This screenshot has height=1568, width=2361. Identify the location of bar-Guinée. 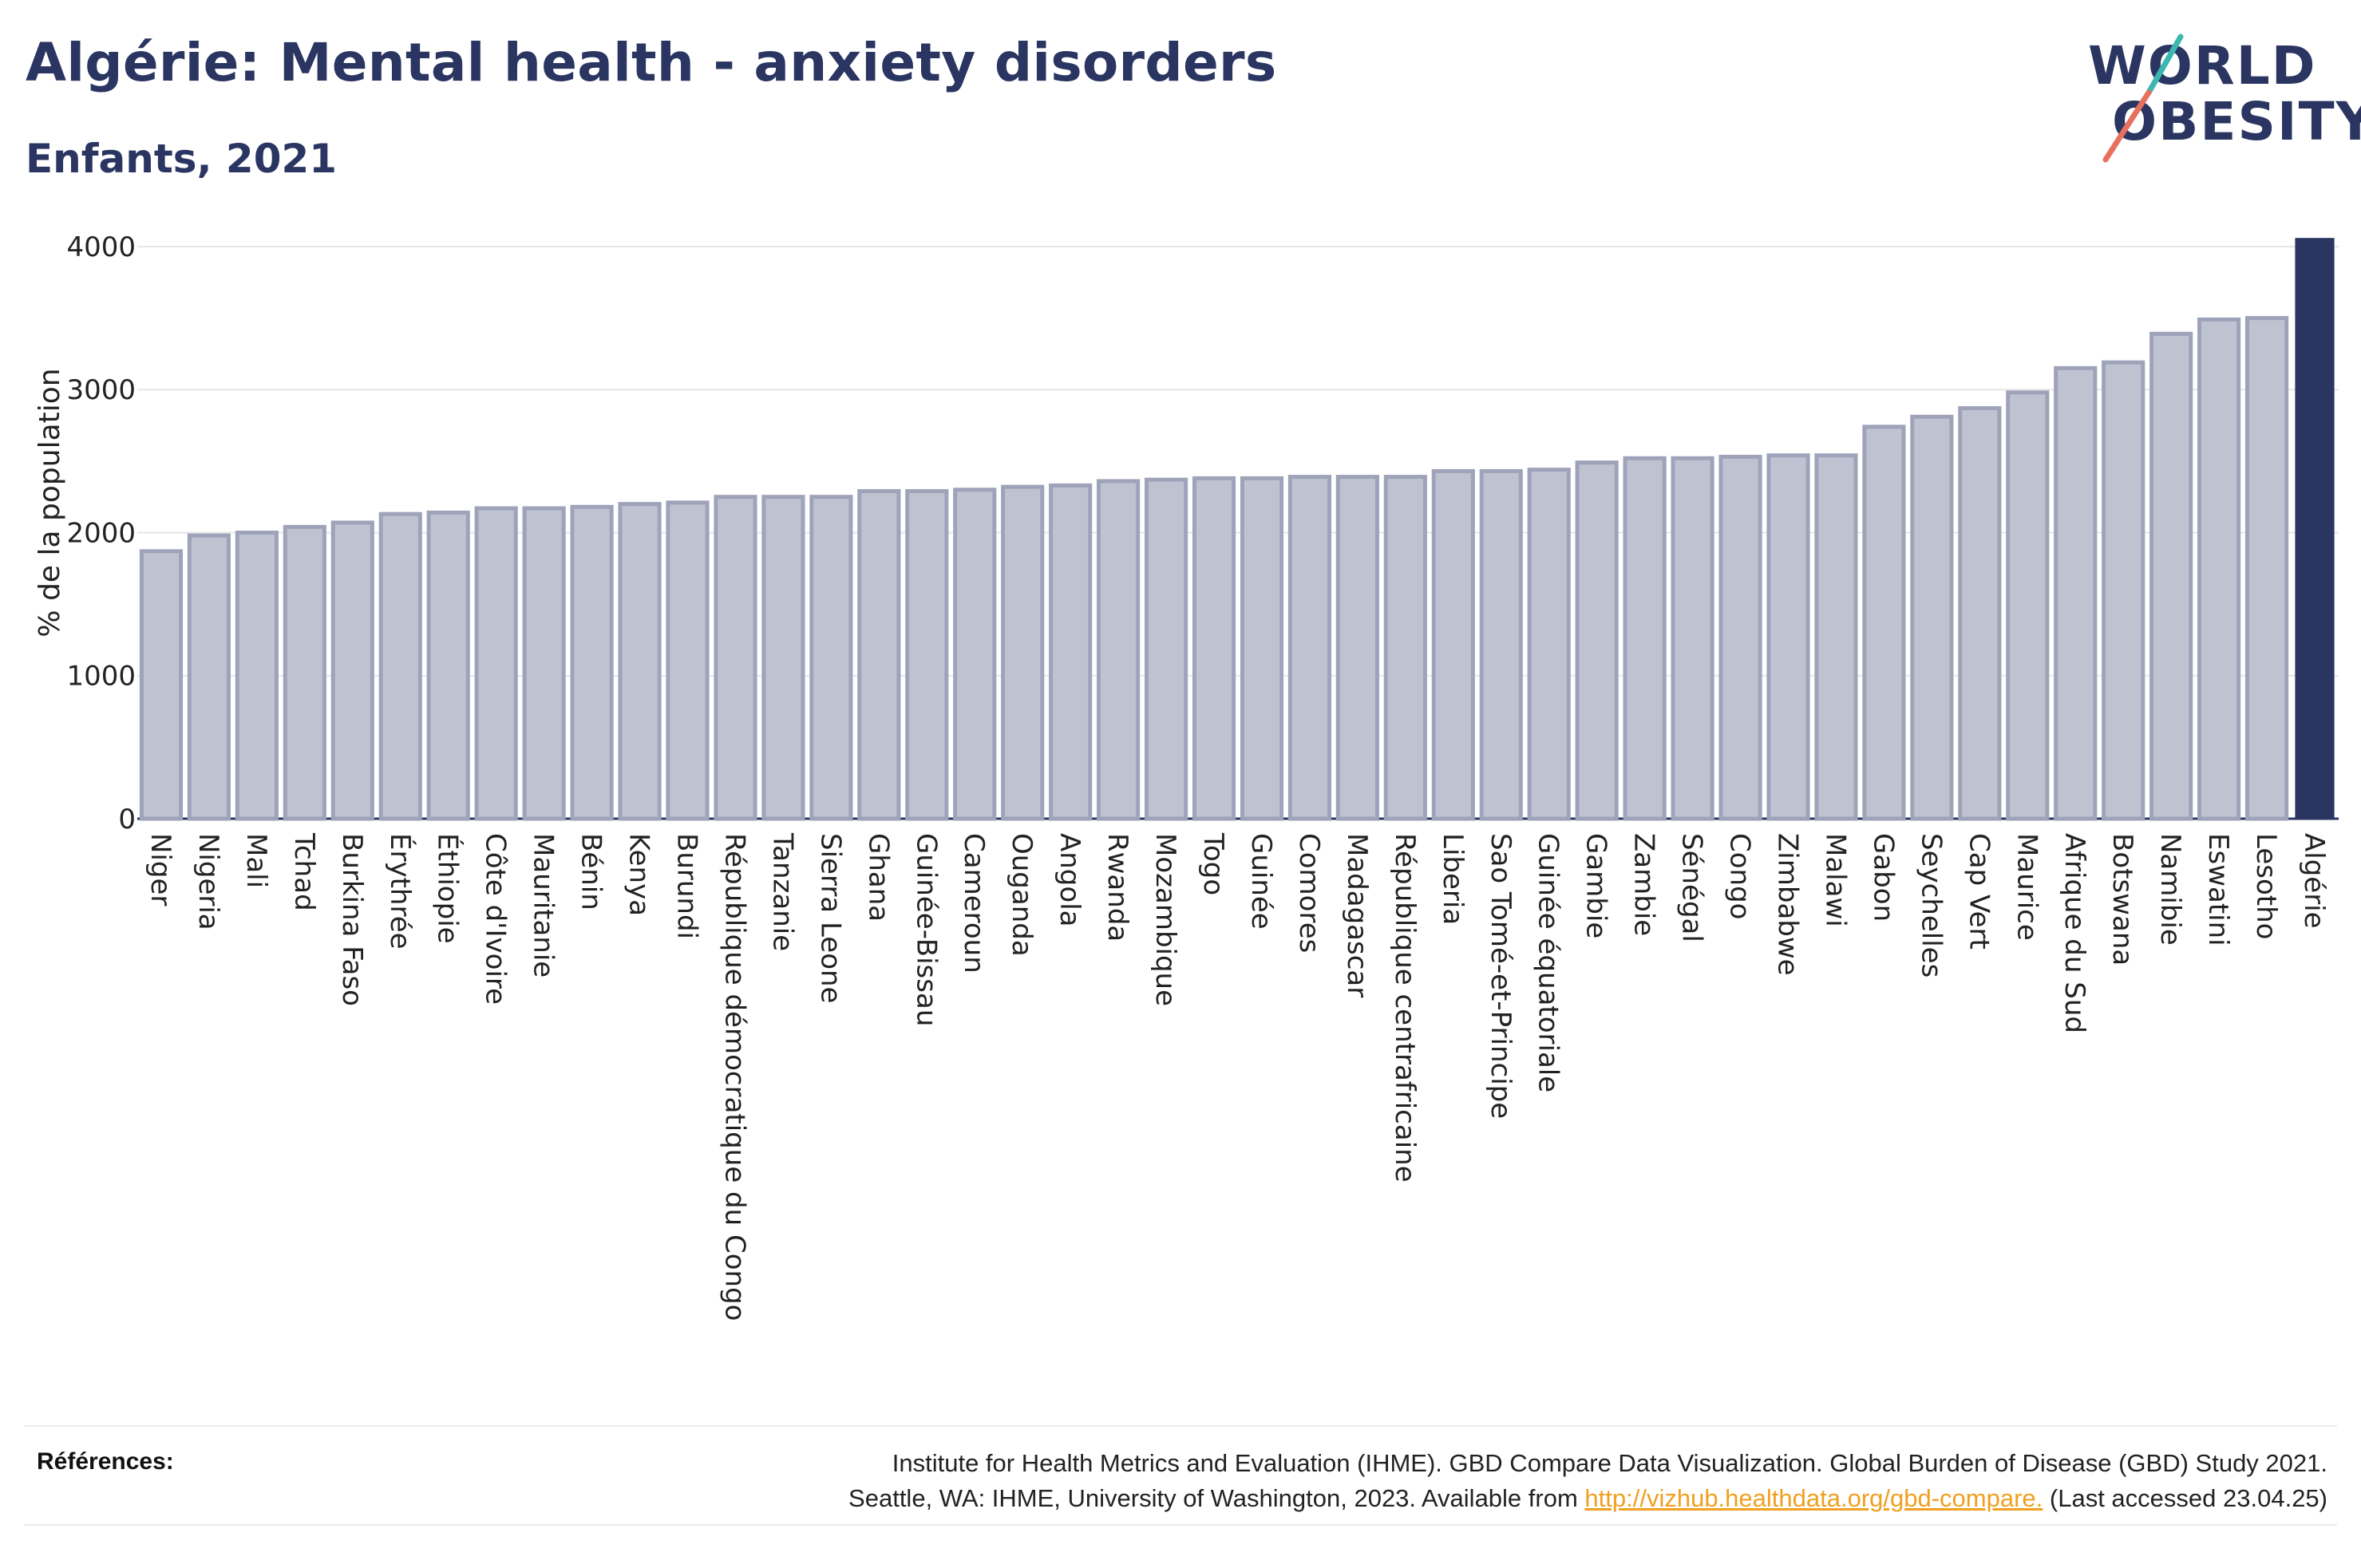
(1262, 648).